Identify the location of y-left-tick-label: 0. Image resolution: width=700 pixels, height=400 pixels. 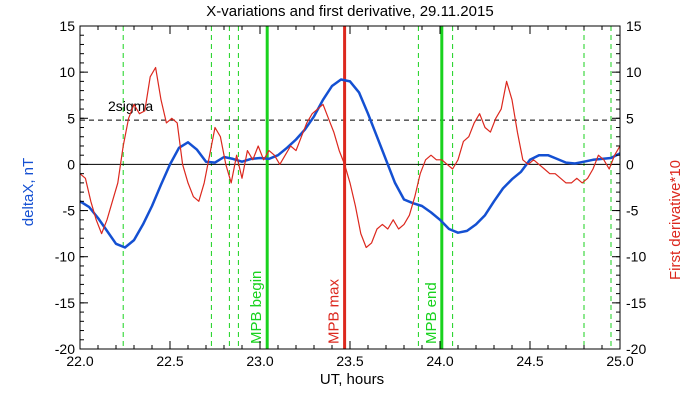
(71, 164).